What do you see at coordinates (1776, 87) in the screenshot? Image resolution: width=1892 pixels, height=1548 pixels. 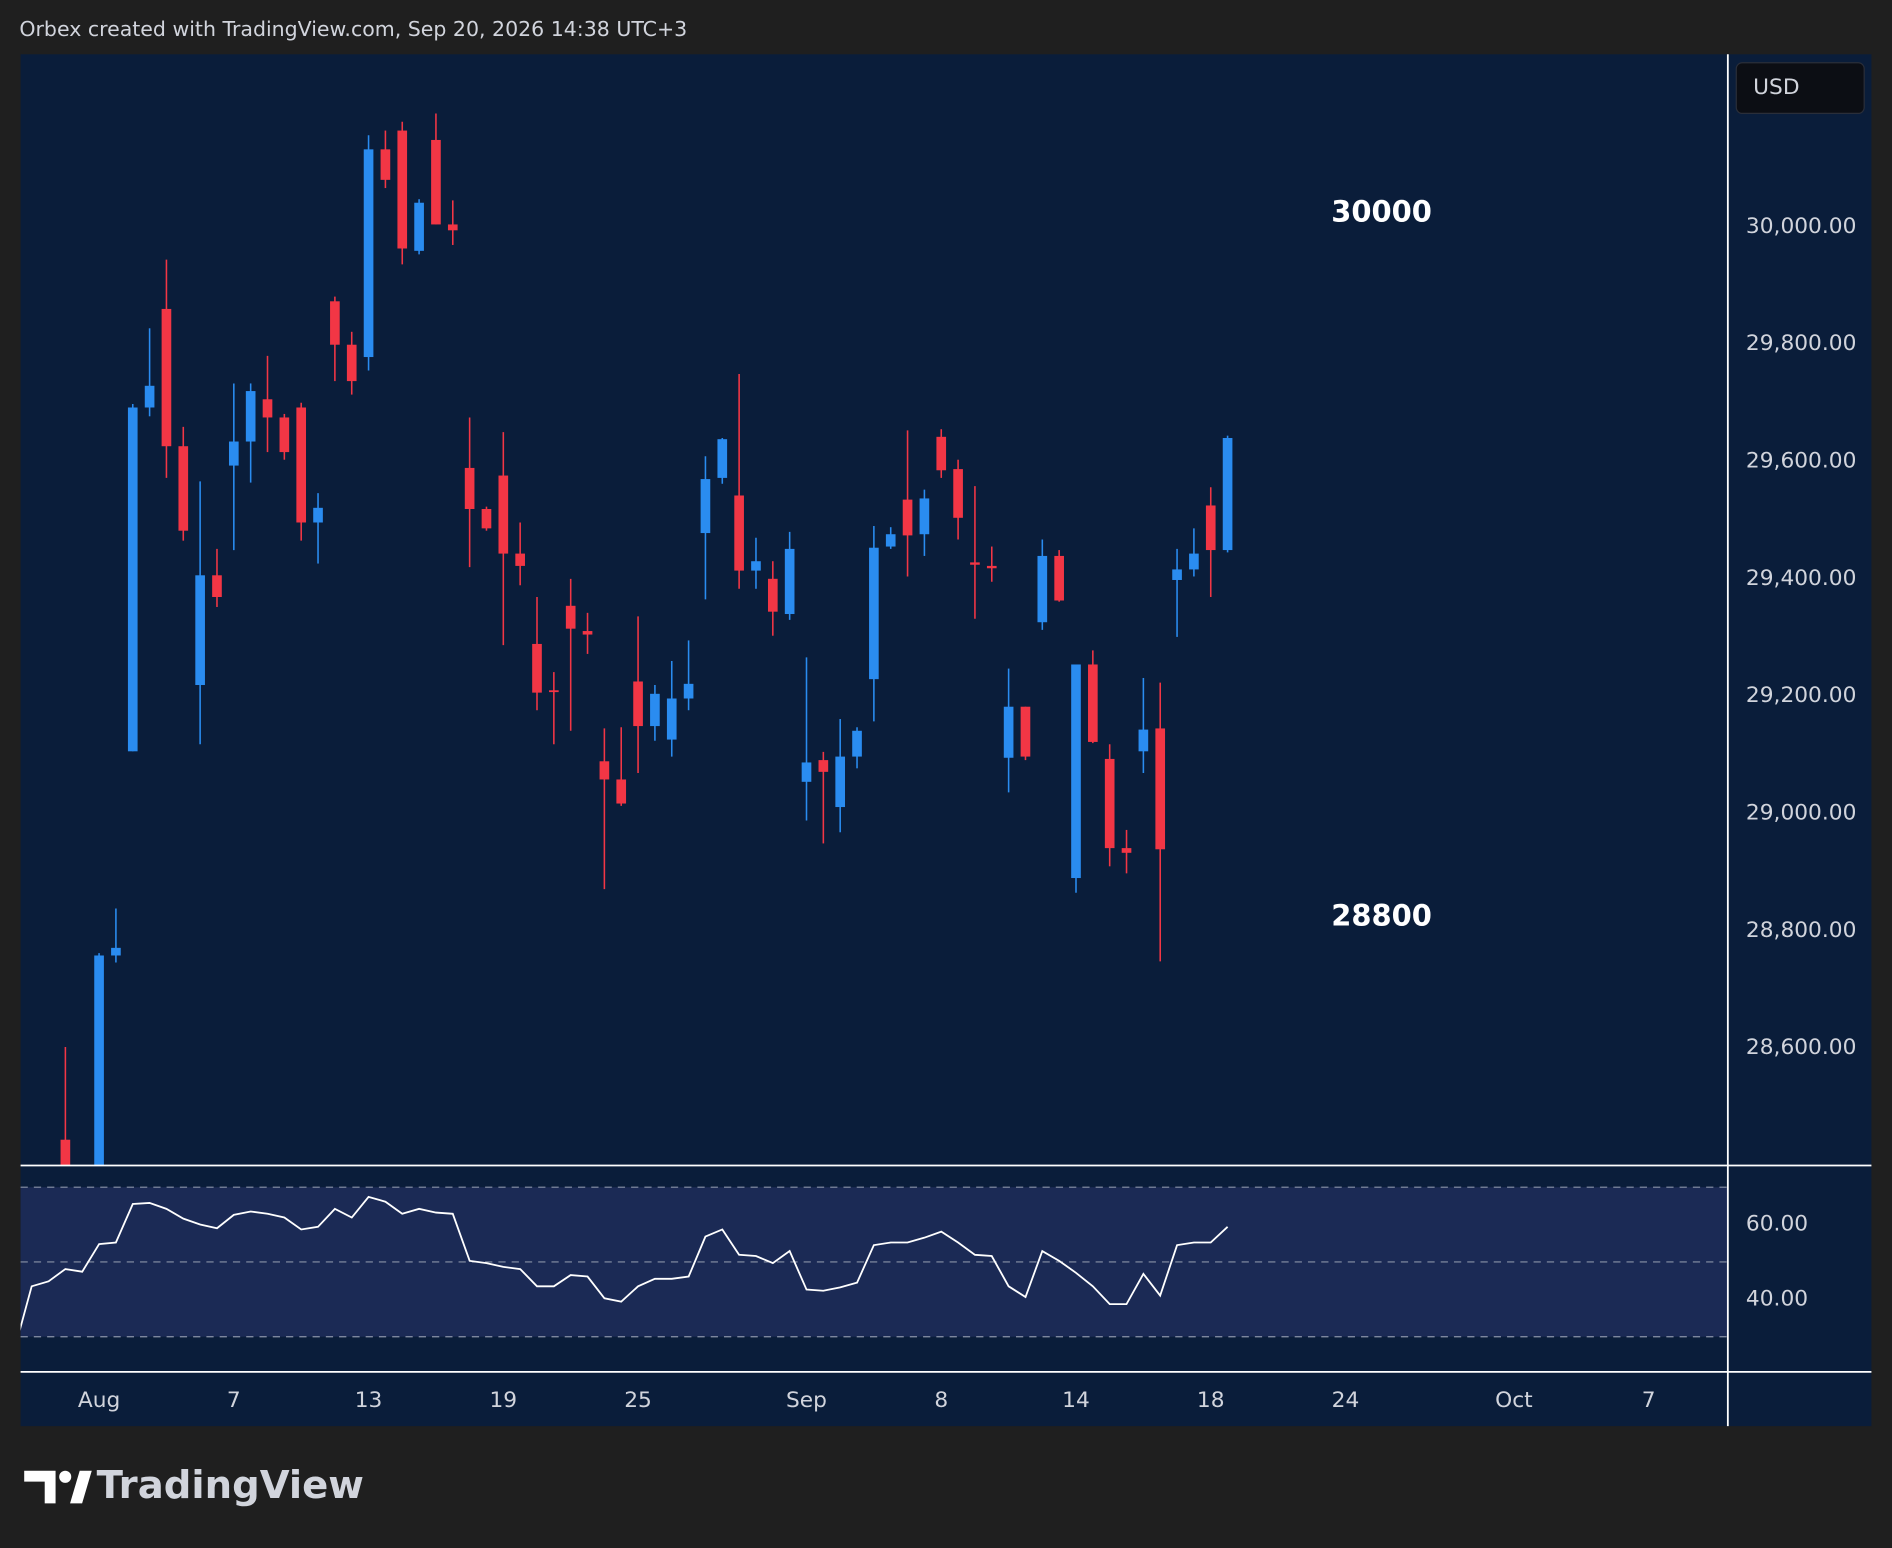 I see `currency: USD` at bounding box center [1776, 87].